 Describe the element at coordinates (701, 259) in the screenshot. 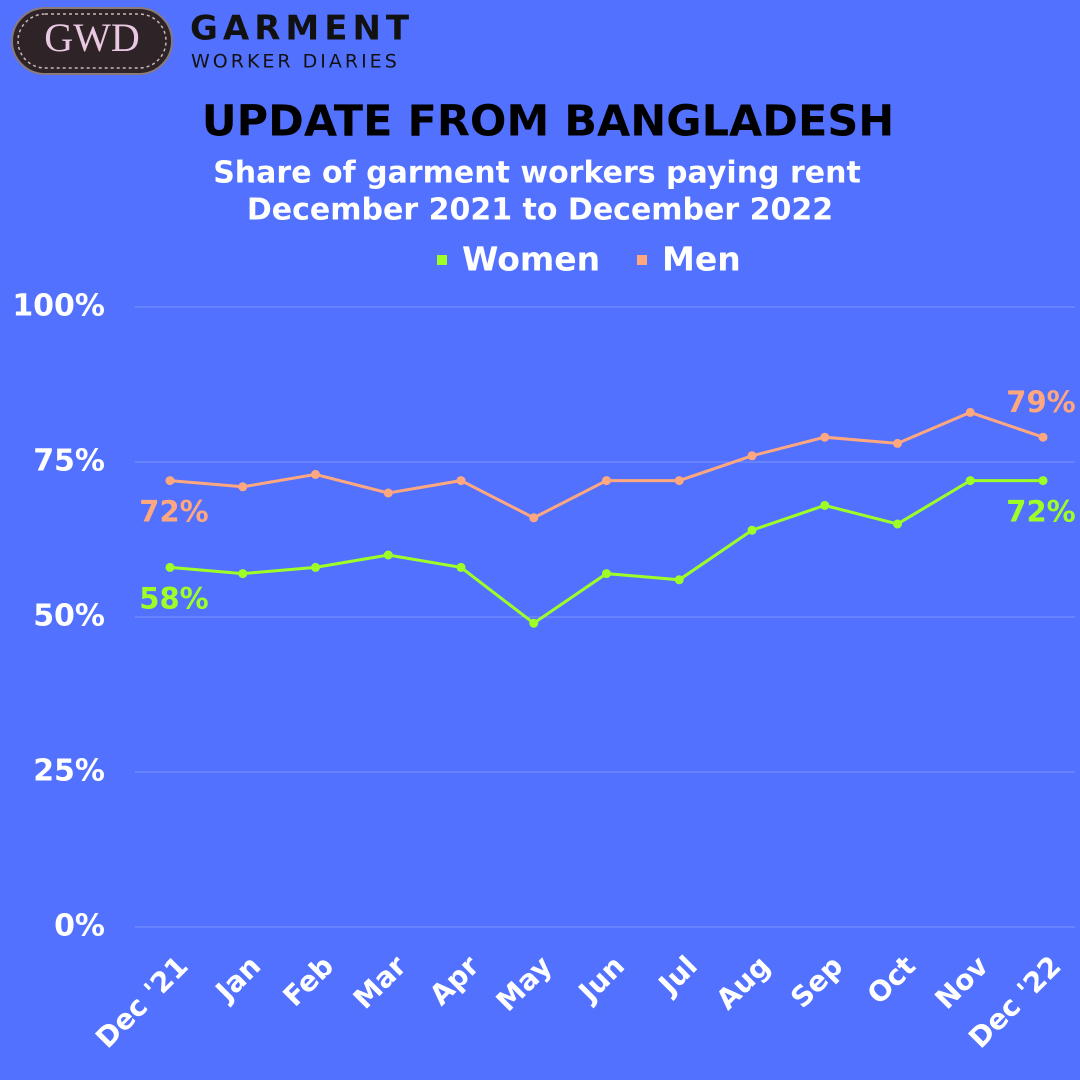

I see `legend-label: Men` at that location.